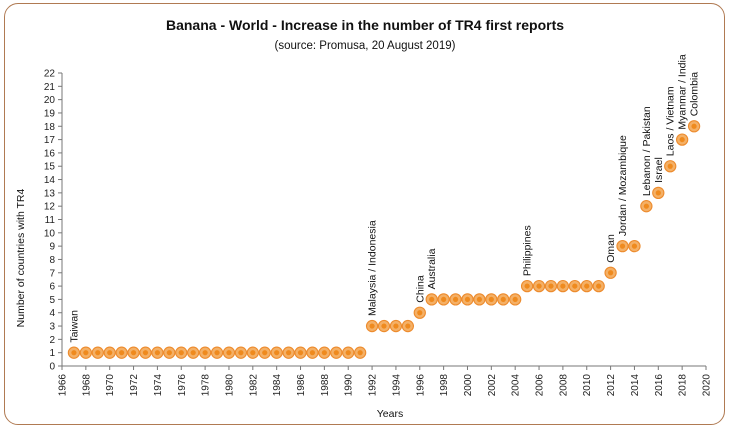 The image size is (730, 429). I want to click on x-tick-label: 2008, so click(563, 385).